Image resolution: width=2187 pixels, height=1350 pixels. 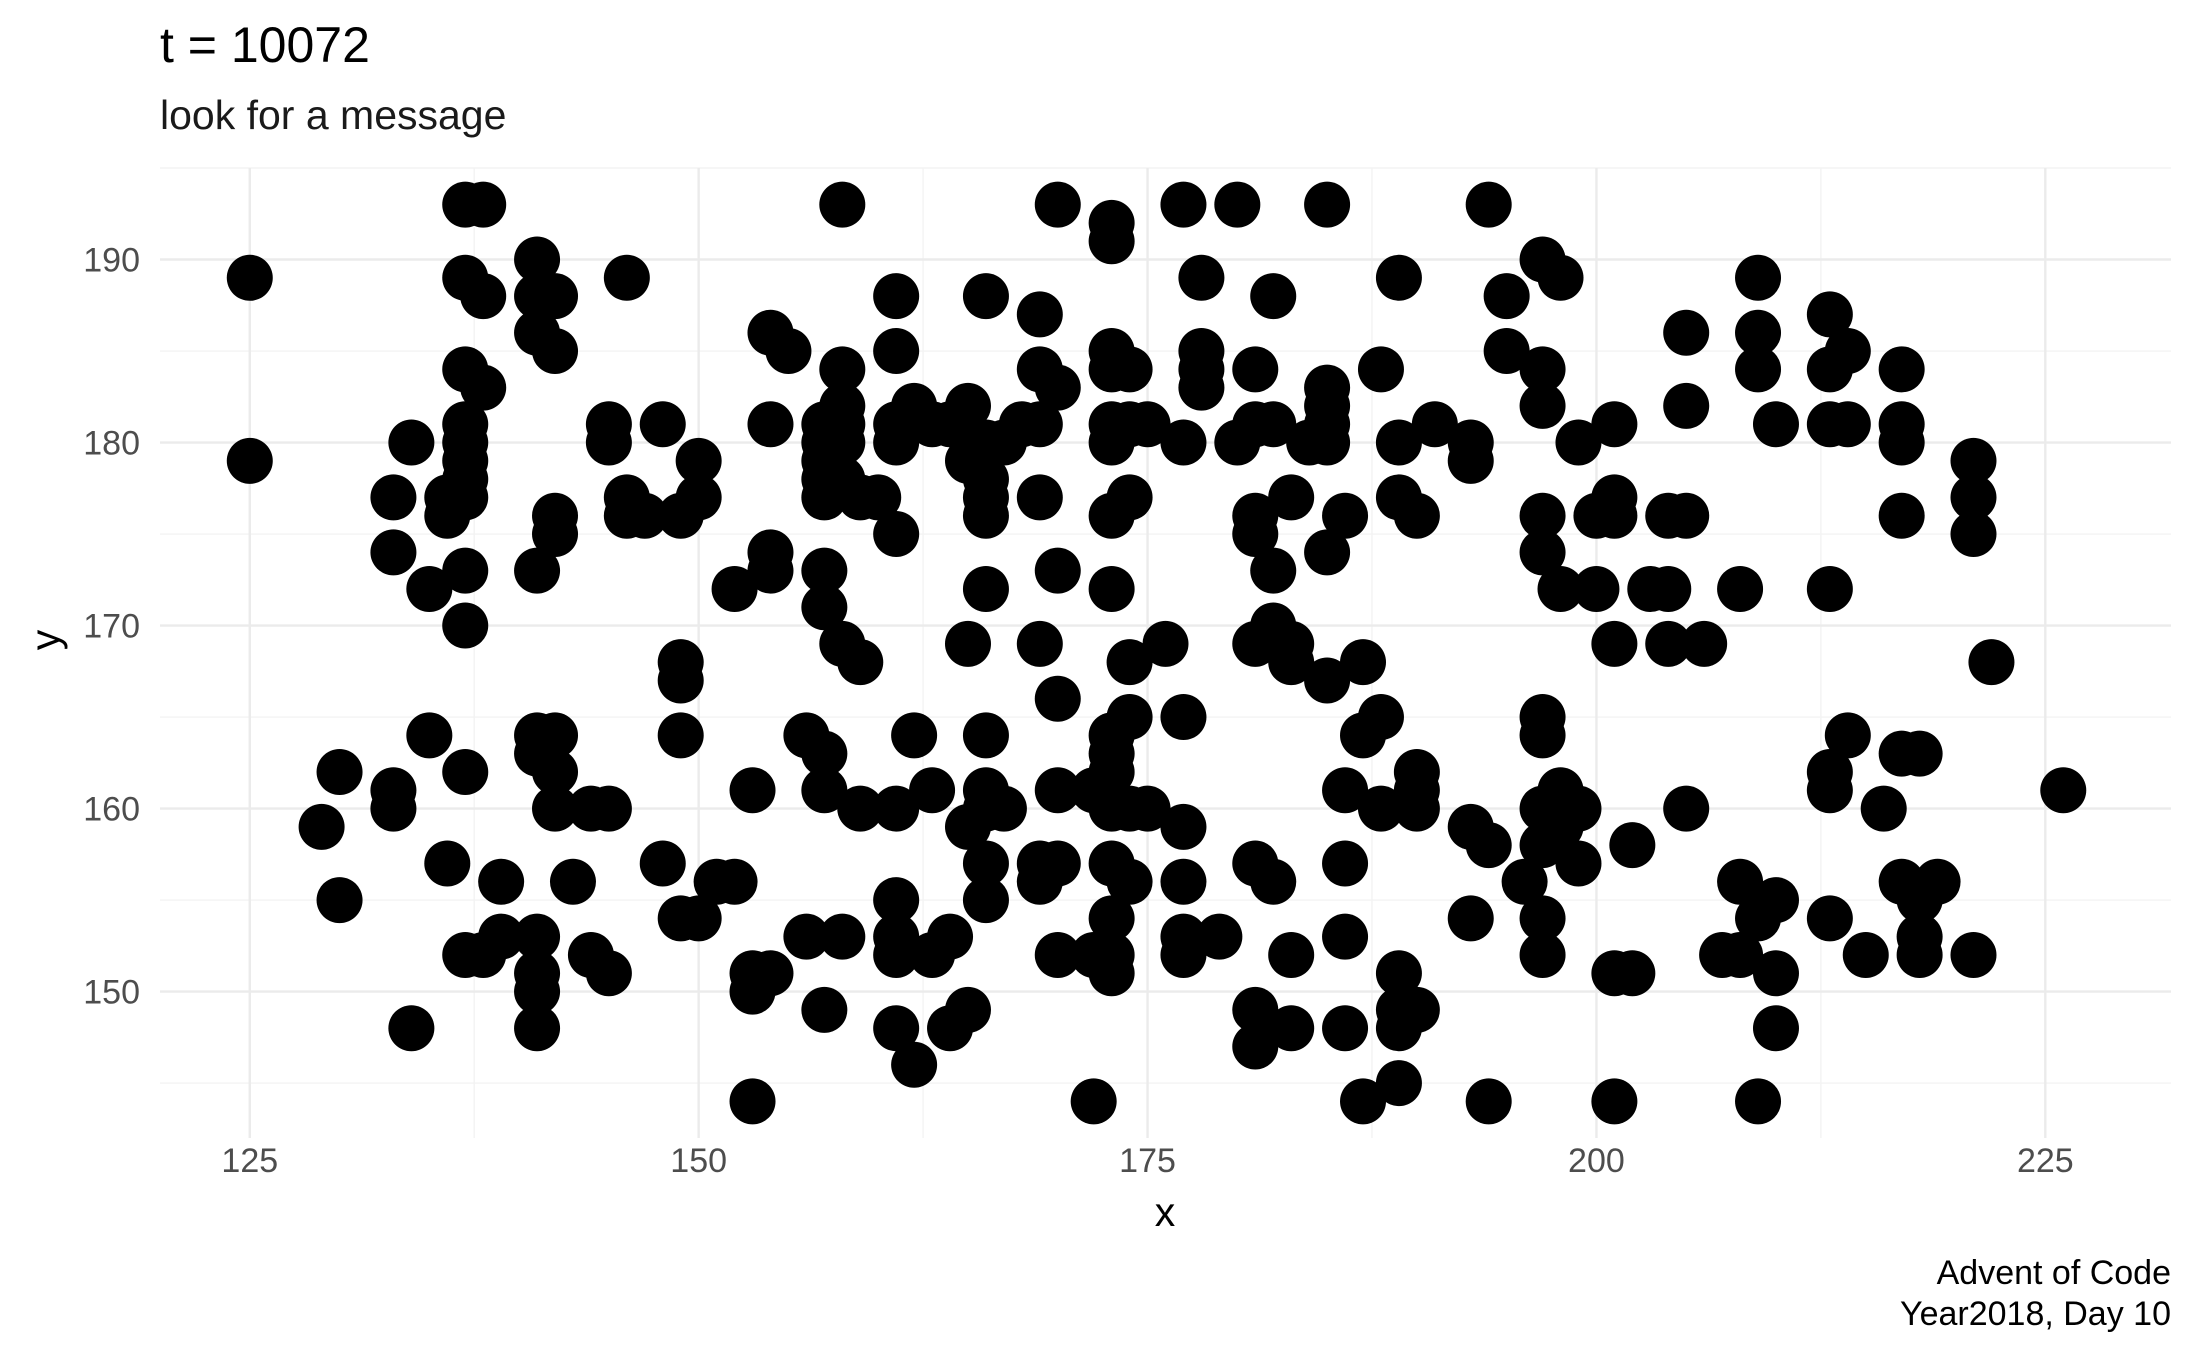 What do you see at coordinates (2054, 1273) in the screenshot?
I see `caption-line-1: Advent of Code` at bounding box center [2054, 1273].